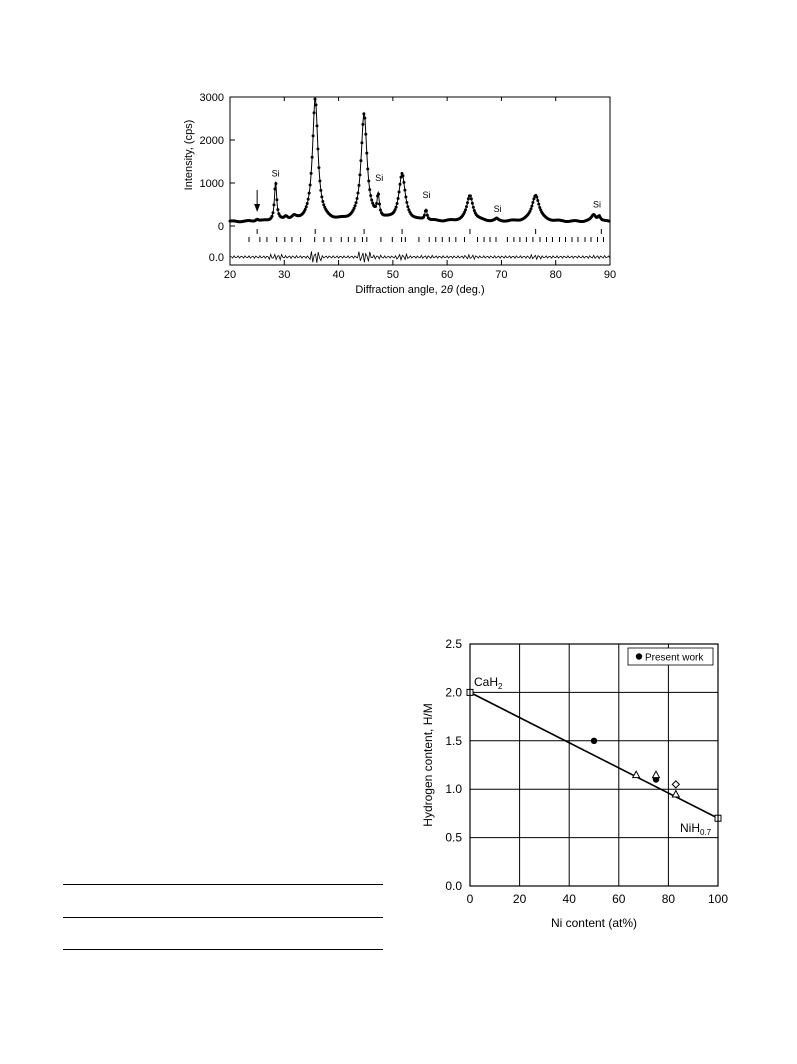 This screenshot has width=797, height=1064. I want to click on xrd-y-tick-label: 2000, so click(212, 141).